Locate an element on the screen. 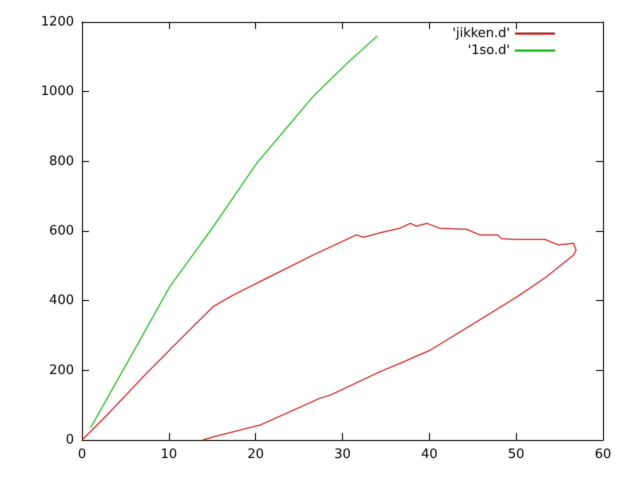 The image size is (640, 480). y-tick-label: 400 is located at coordinates (61, 300).